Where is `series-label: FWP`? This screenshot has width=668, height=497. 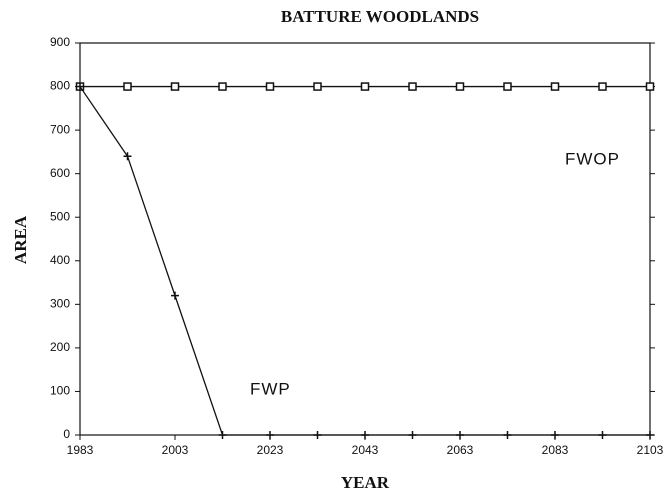
series-label: FWP is located at coordinates (270, 388).